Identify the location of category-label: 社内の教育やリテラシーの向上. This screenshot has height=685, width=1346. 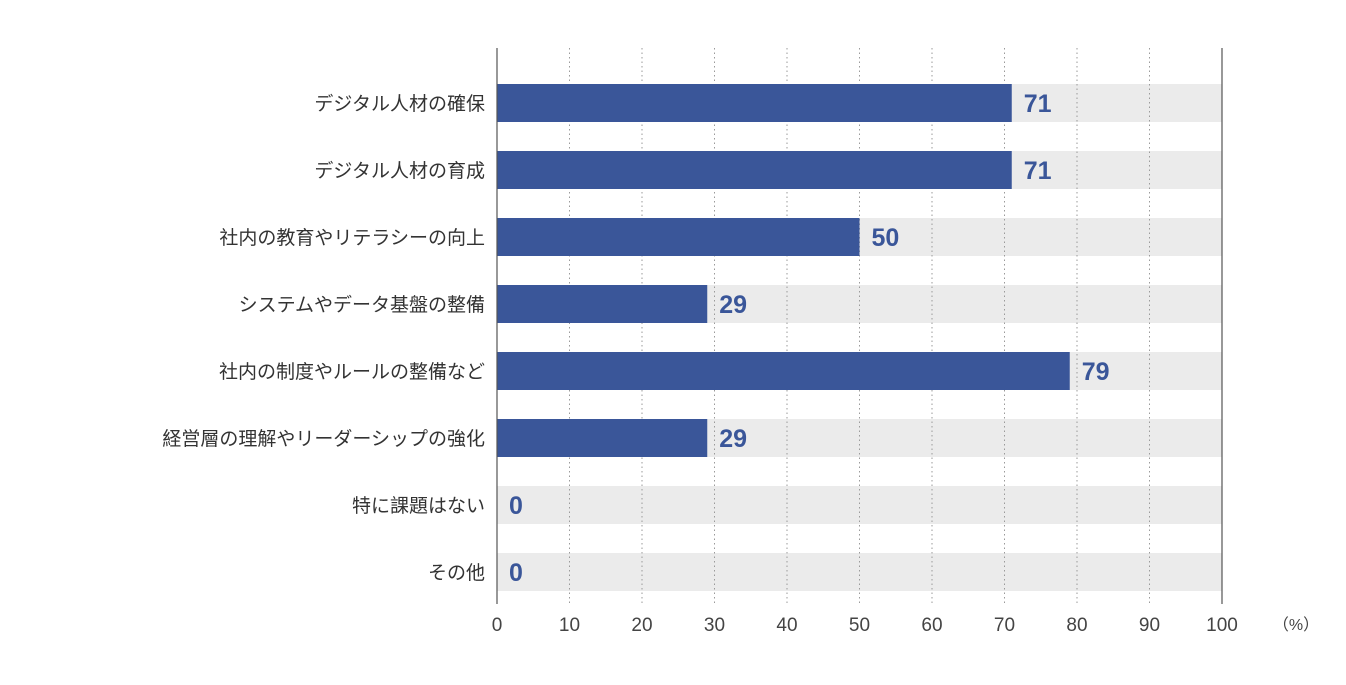
(352, 238).